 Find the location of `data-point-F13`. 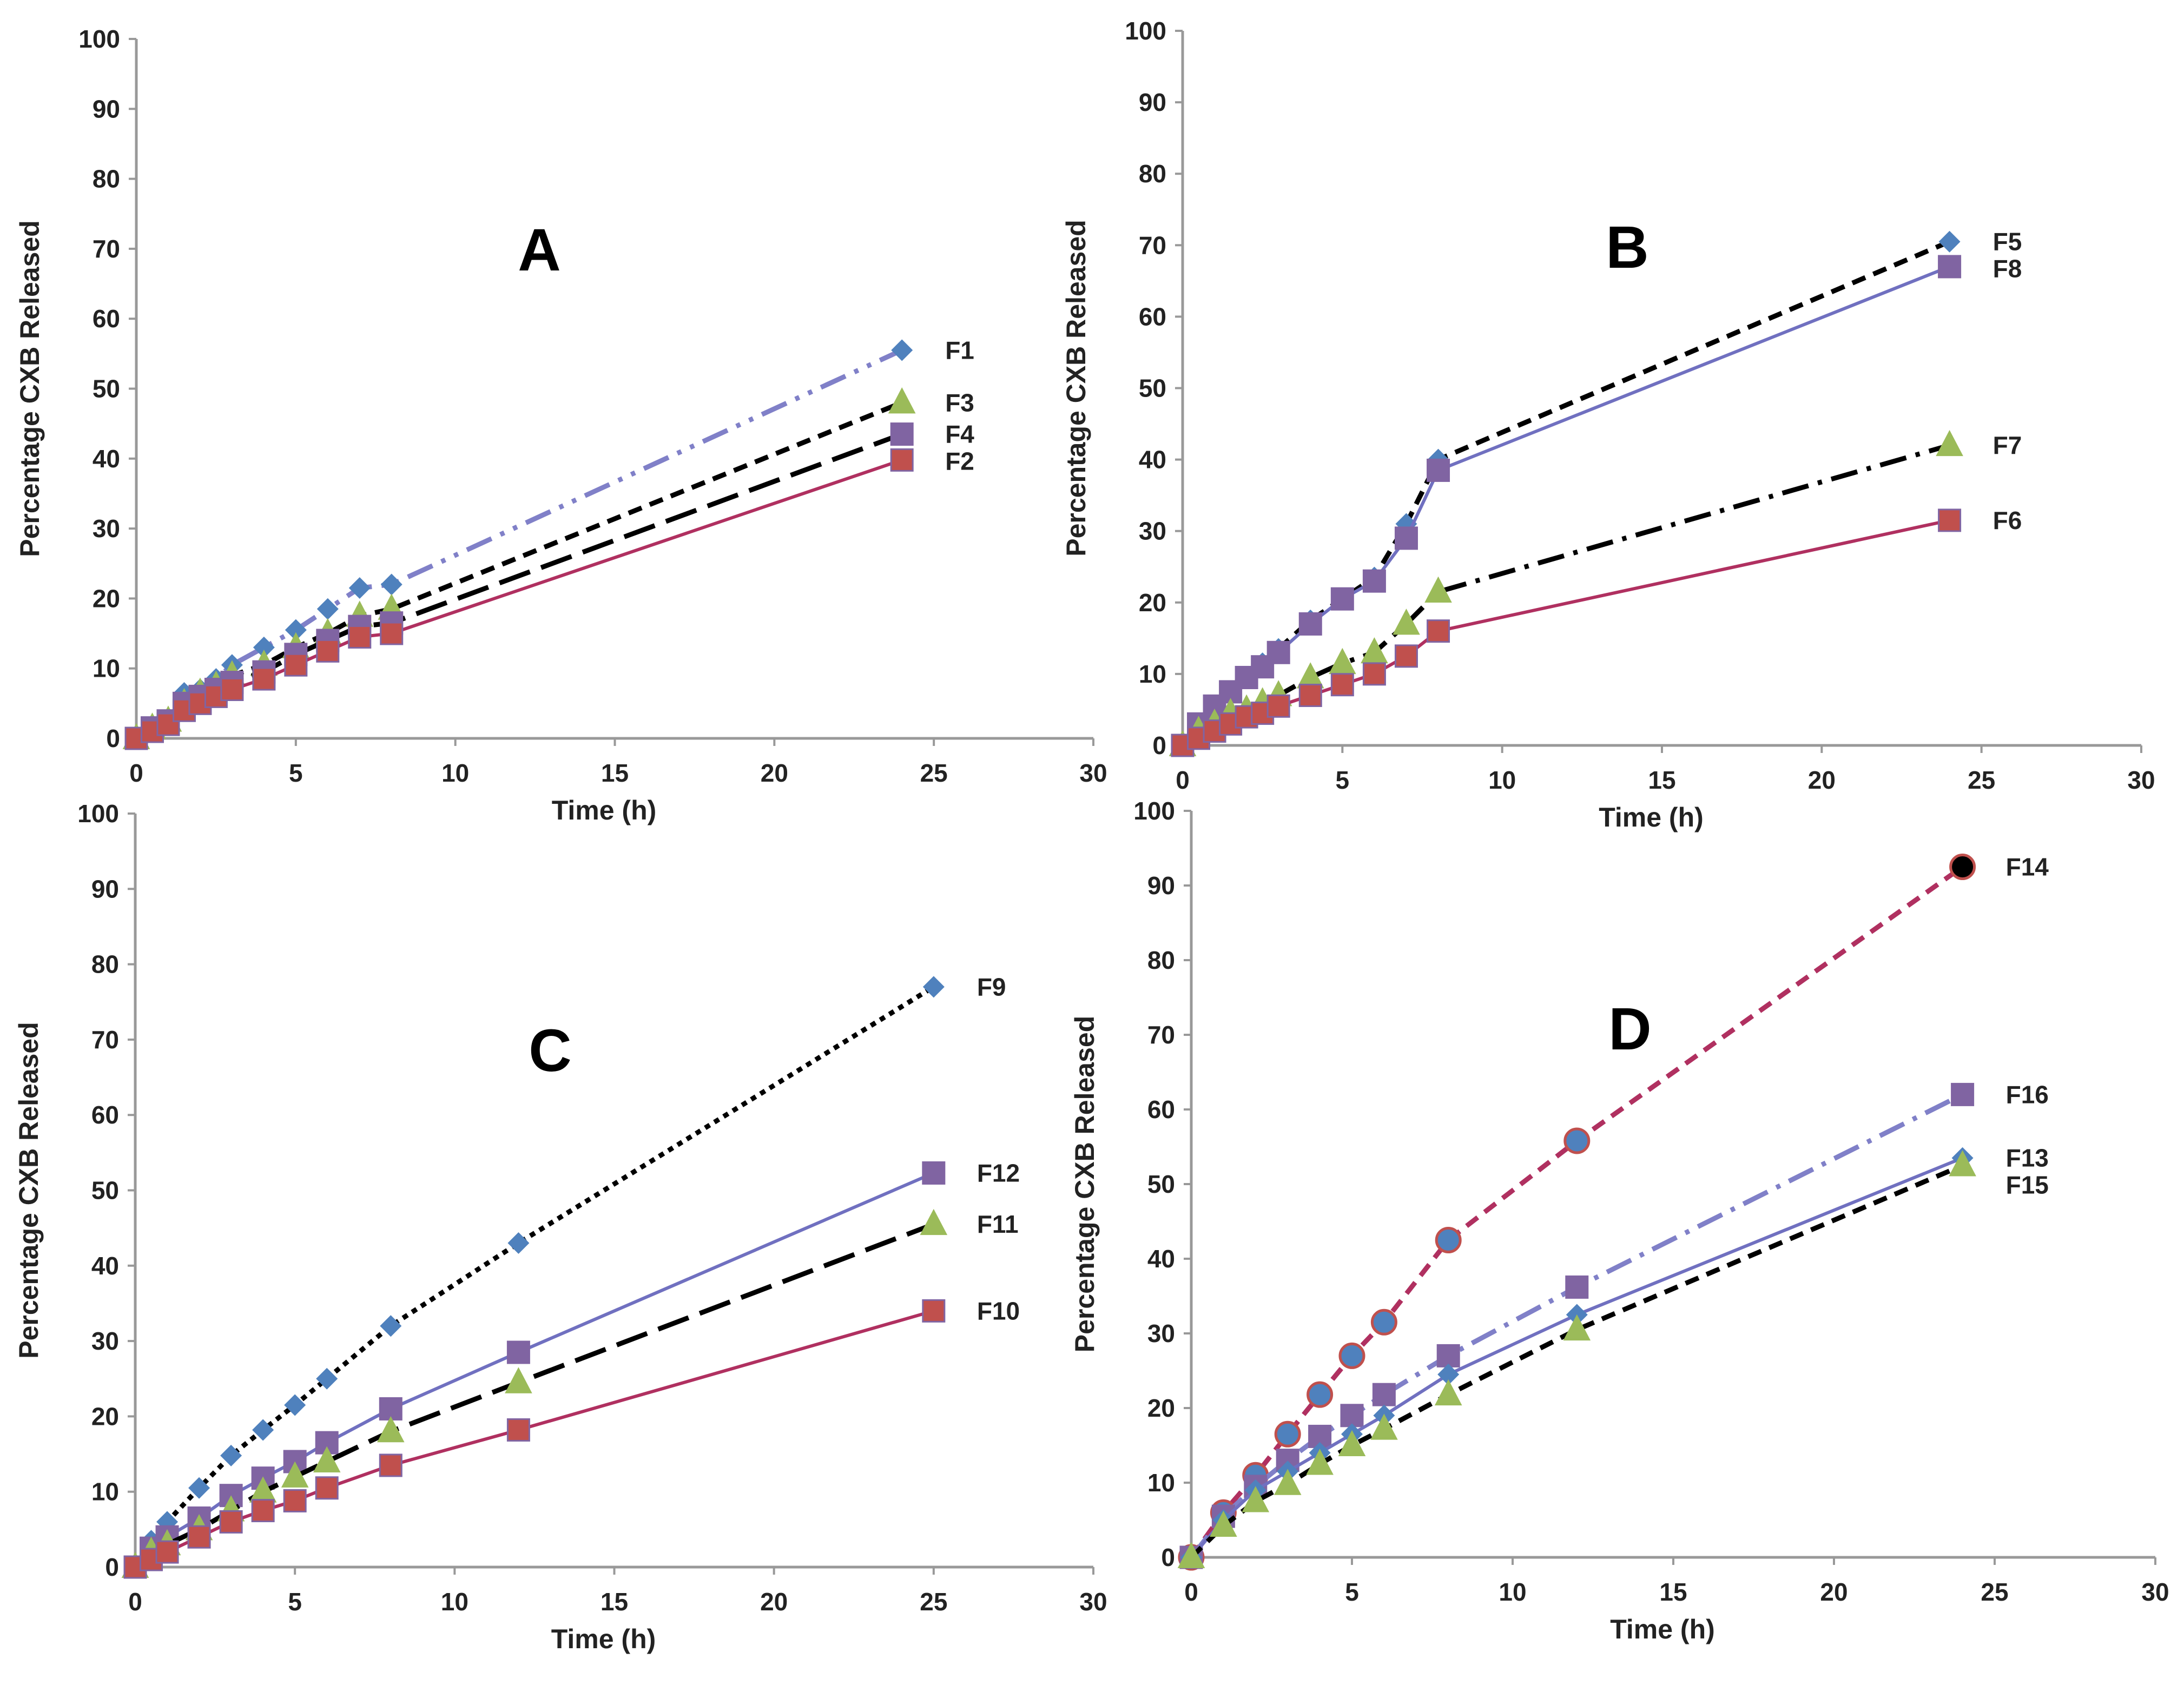

data-point-F13 is located at coordinates (1448, 1374).